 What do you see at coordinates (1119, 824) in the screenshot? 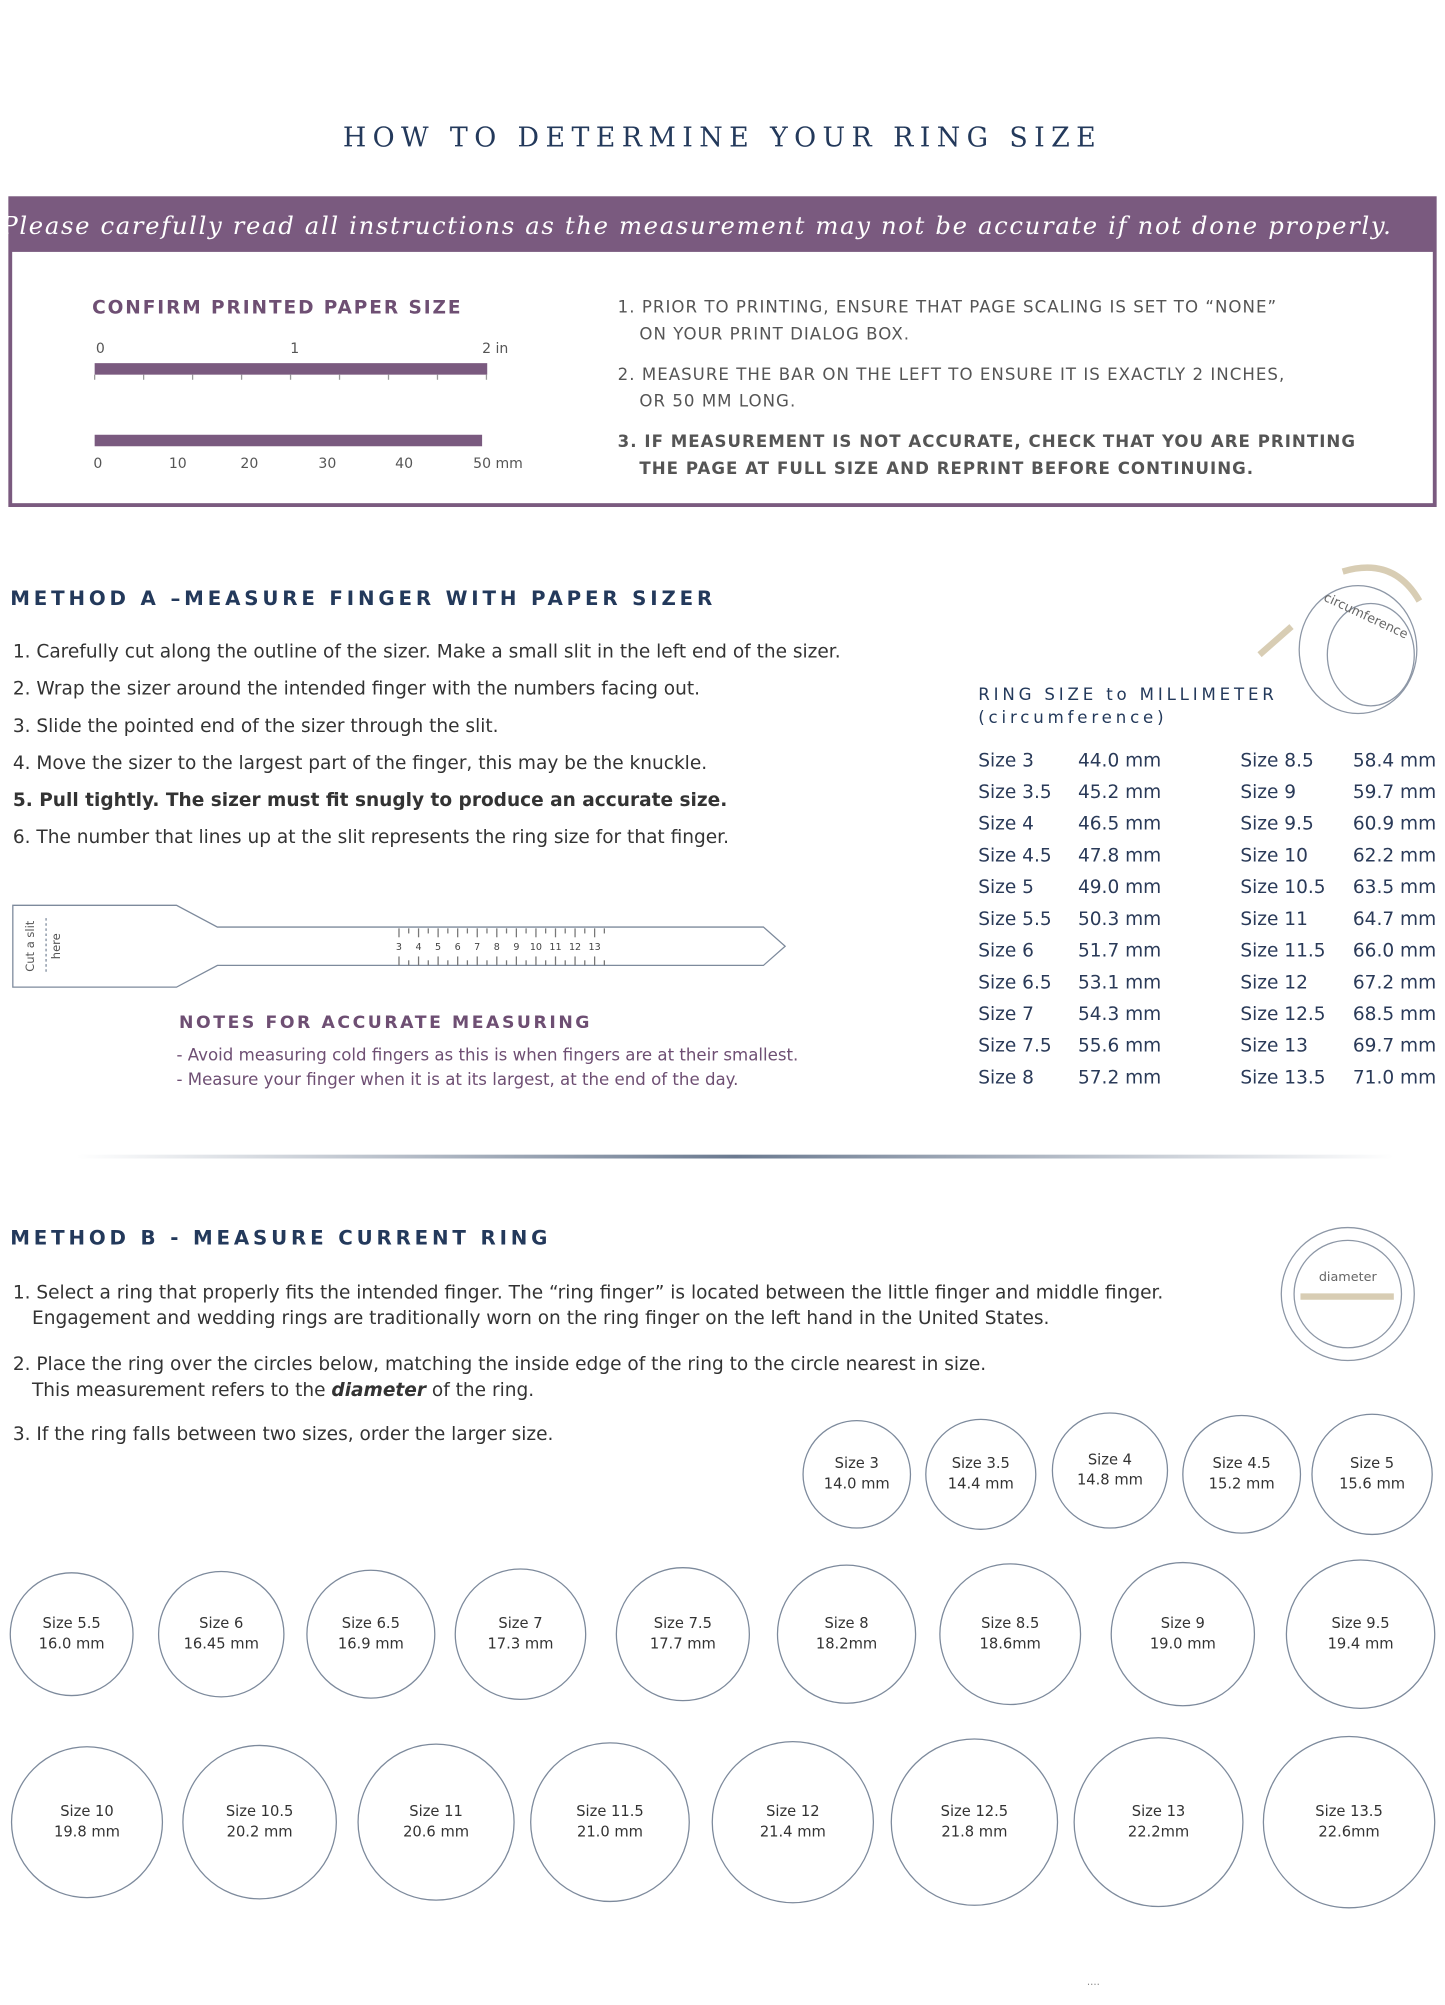
I see `table-mm: 46.5 mm` at bounding box center [1119, 824].